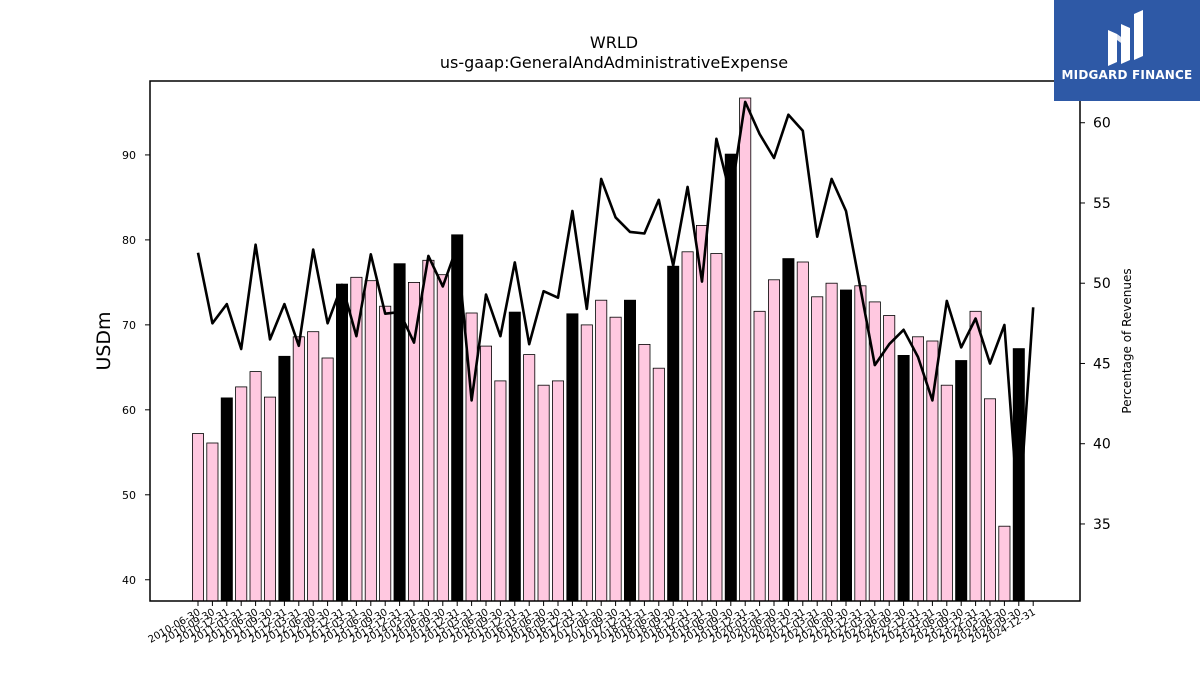 This screenshot has height=675, width=1200. What do you see at coordinates (1127, 75) in the screenshot?
I see `brand-name: MIDGARD FINANCE` at bounding box center [1127, 75].